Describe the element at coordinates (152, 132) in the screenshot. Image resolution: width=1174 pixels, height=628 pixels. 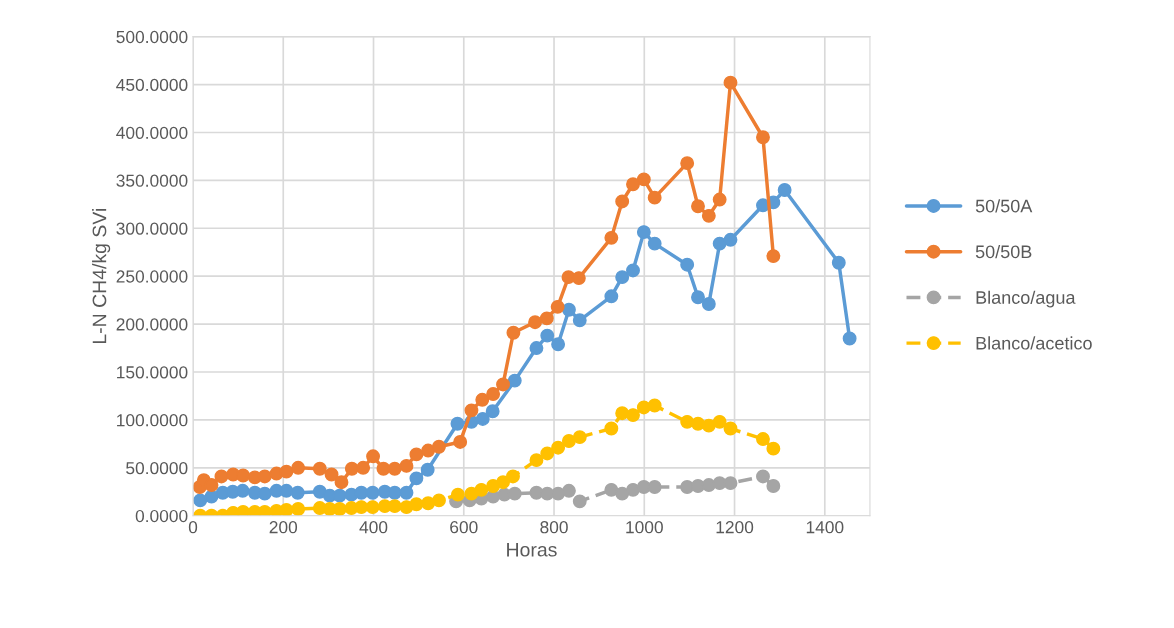
I see `y-tick-label: 400.0000` at that location.